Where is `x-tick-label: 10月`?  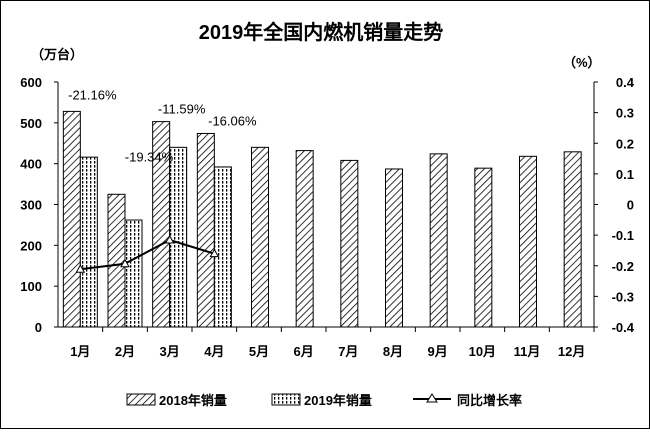 x-tick-label: 10月 is located at coordinates (482, 351).